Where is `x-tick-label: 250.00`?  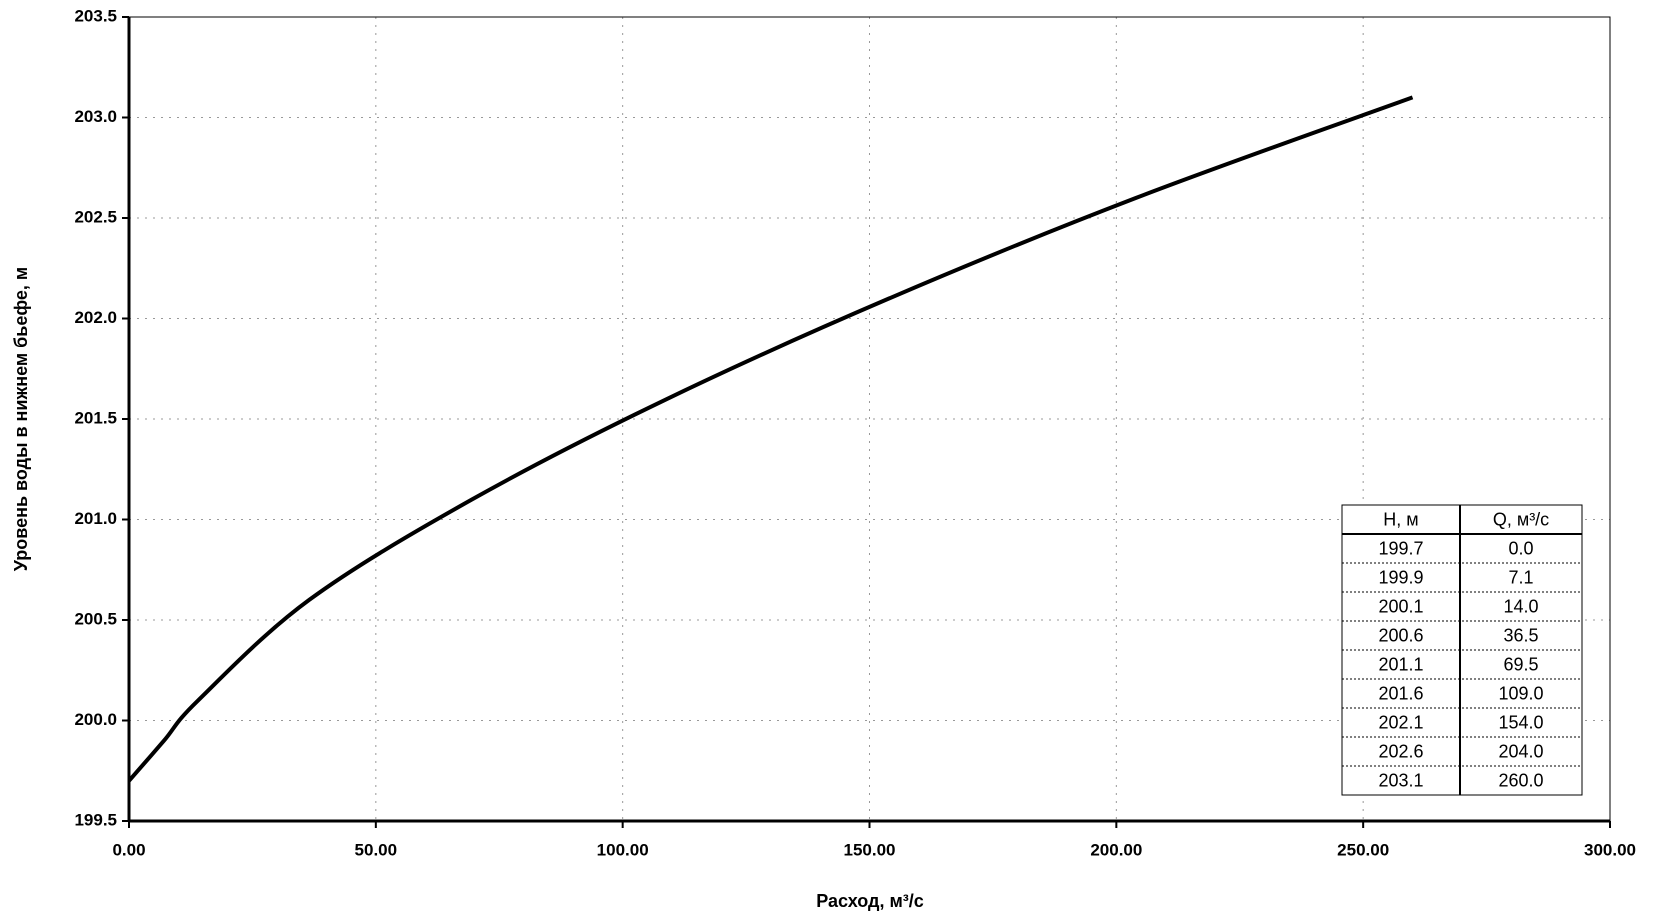
x-tick-label: 250.00 is located at coordinates (1363, 849).